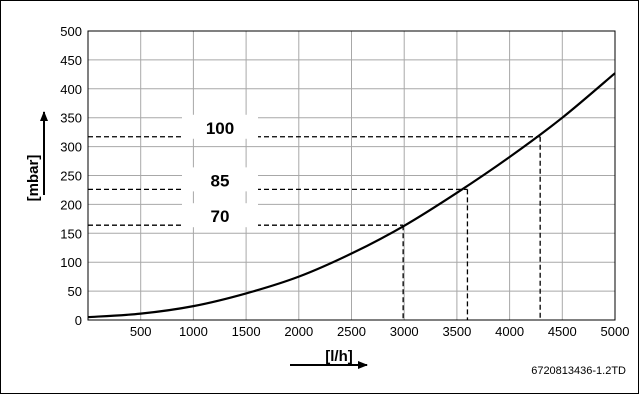  Describe the element at coordinates (71, 147) in the screenshot. I see `y-tick-label-300: 300` at that location.